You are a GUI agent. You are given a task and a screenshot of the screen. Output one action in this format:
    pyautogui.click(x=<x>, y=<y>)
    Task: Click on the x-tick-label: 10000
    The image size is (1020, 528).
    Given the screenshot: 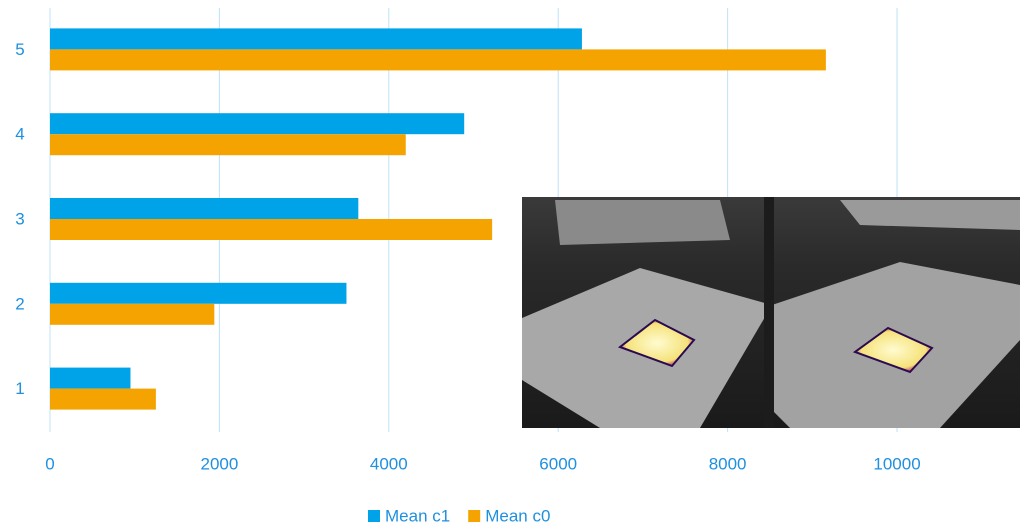 What is the action you would take?
    pyautogui.click(x=896, y=463)
    